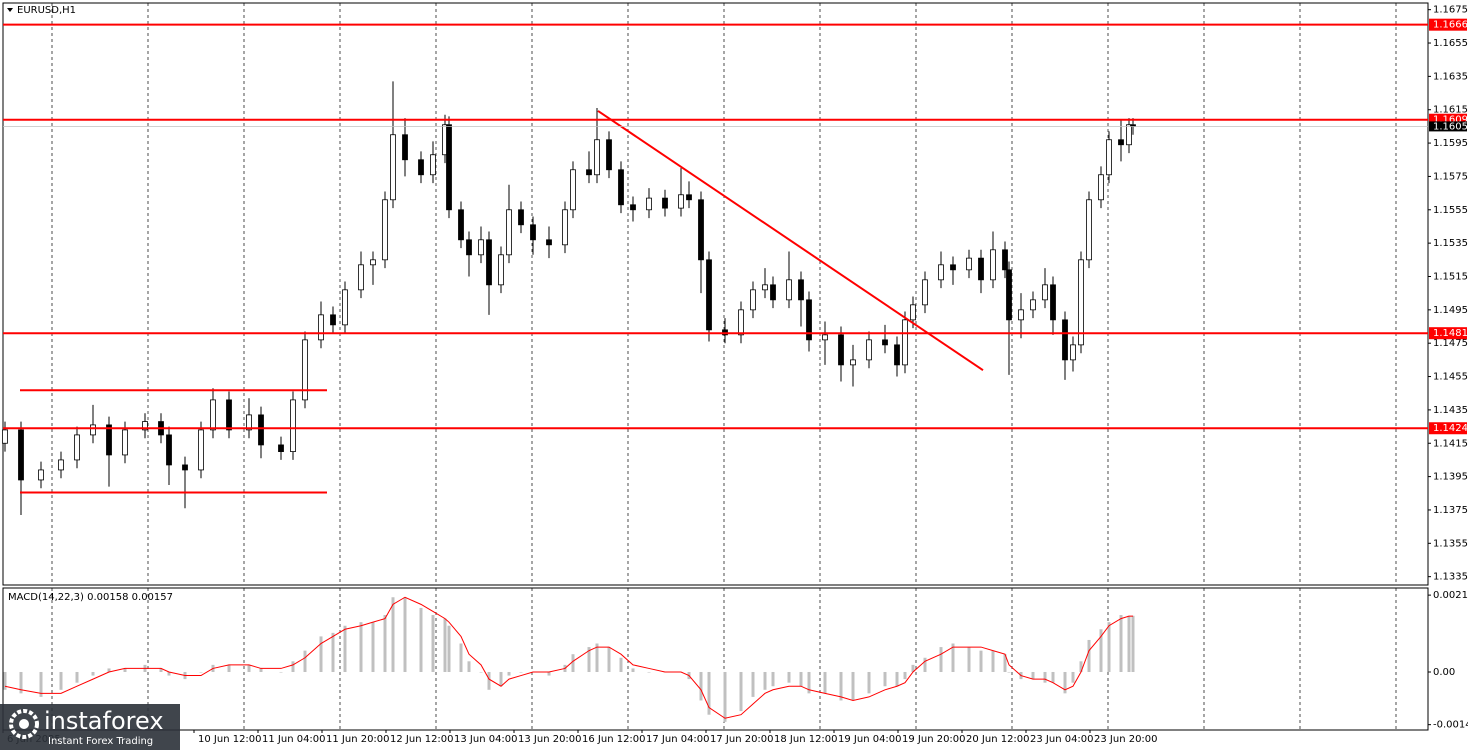 Image resolution: width=1468 pixels, height=750 pixels. What do you see at coordinates (1450, 477) in the screenshot?
I see `y-tick-label: 1.1395` at bounding box center [1450, 477].